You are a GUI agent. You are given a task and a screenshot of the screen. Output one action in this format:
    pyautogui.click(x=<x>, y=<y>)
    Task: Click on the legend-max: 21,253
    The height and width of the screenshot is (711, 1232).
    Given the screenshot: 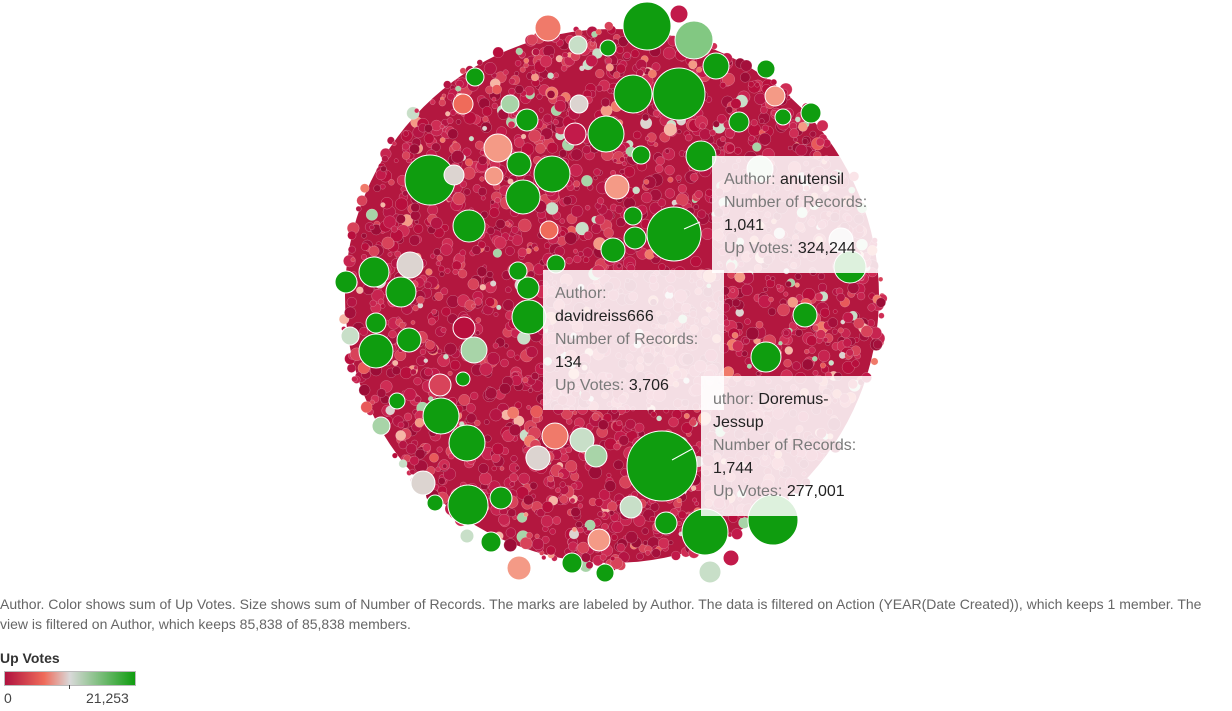 What is the action you would take?
    pyautogui.click(x=107, y=698)
    